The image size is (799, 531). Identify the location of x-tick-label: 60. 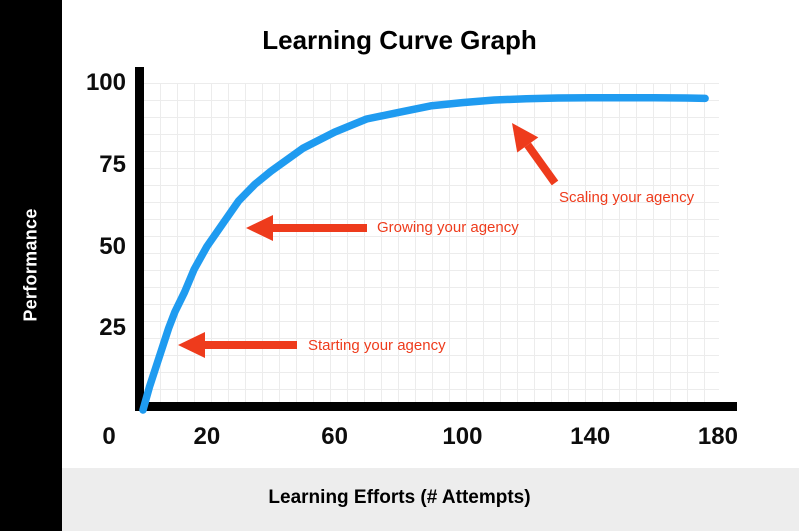
(334, 436).